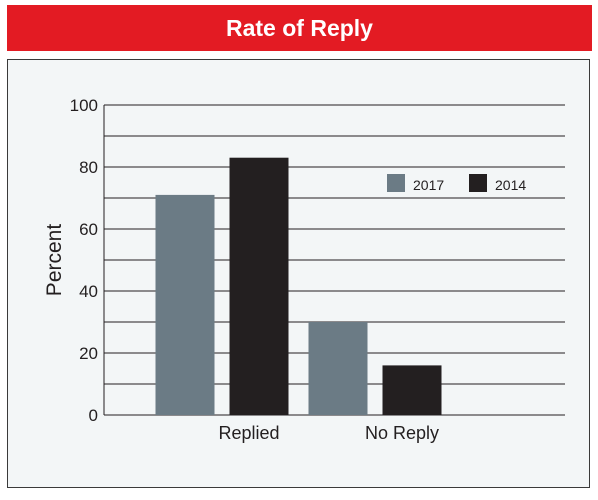 This screenshot has width=598, height=500. I want to click on y-tick-label: 0, so click(93, 415).